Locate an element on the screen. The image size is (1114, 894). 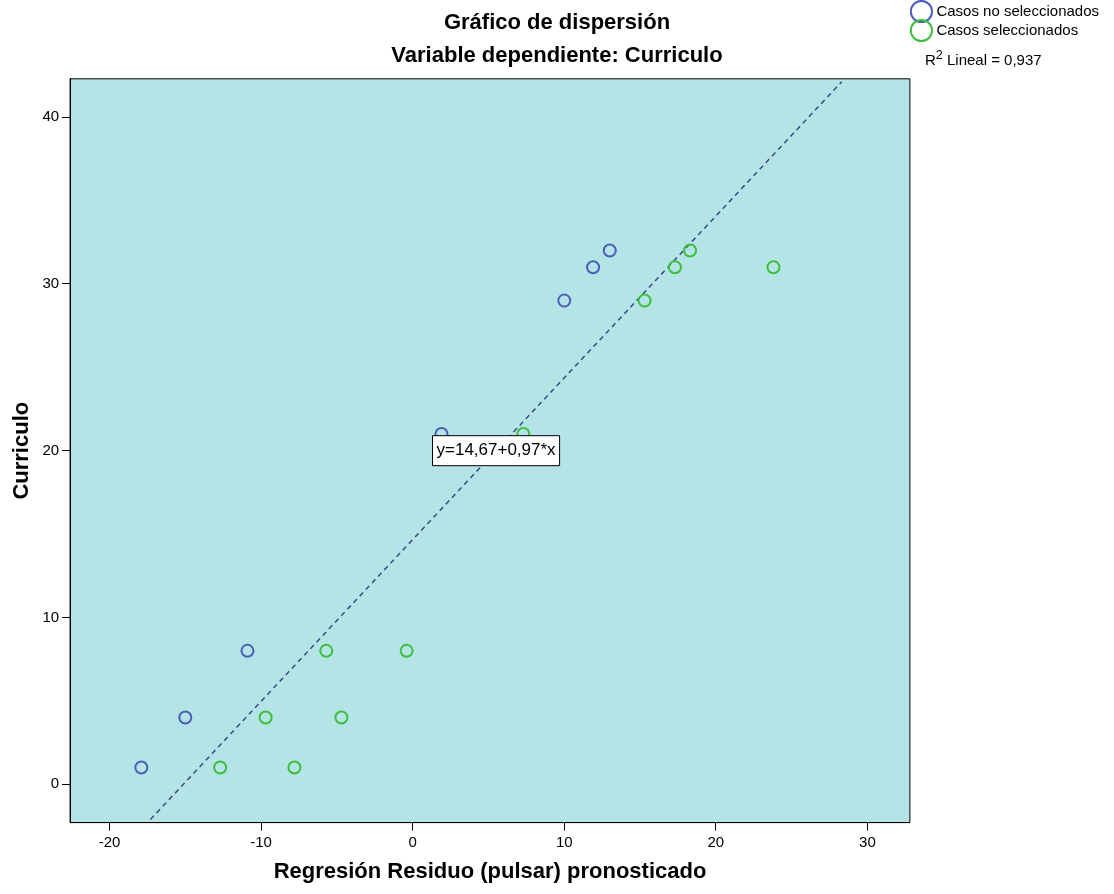
x-tick-label: 10 is located at coordinates (564, 841).